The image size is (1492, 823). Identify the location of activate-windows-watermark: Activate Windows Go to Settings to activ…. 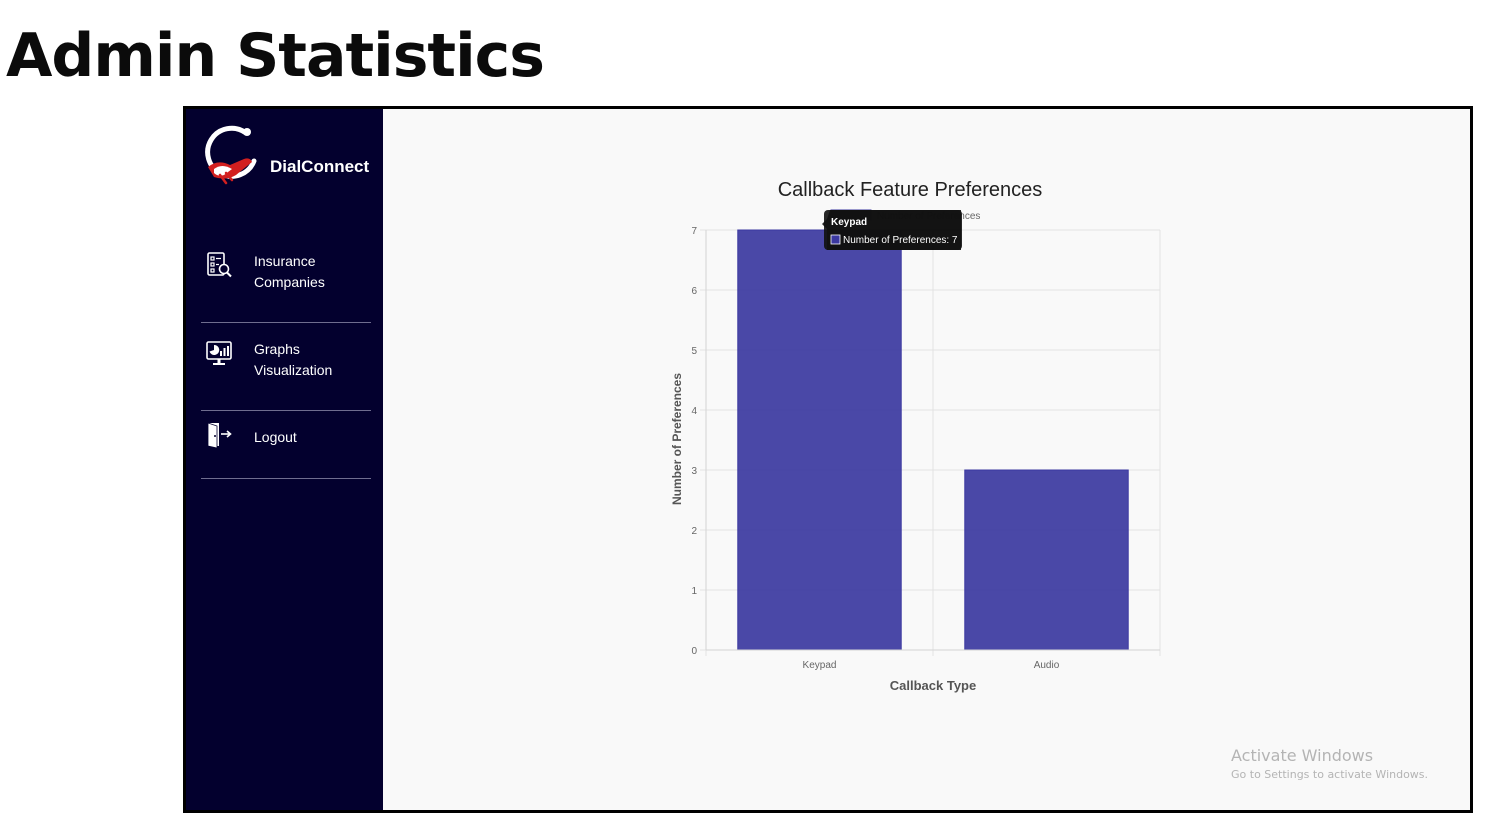
(1329, 764).